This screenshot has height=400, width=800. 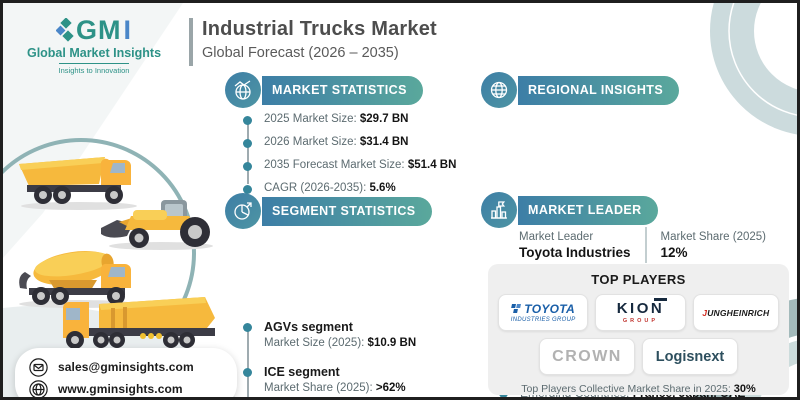 I want to click on dump-truck-illustration, so click(x=78, y=183).